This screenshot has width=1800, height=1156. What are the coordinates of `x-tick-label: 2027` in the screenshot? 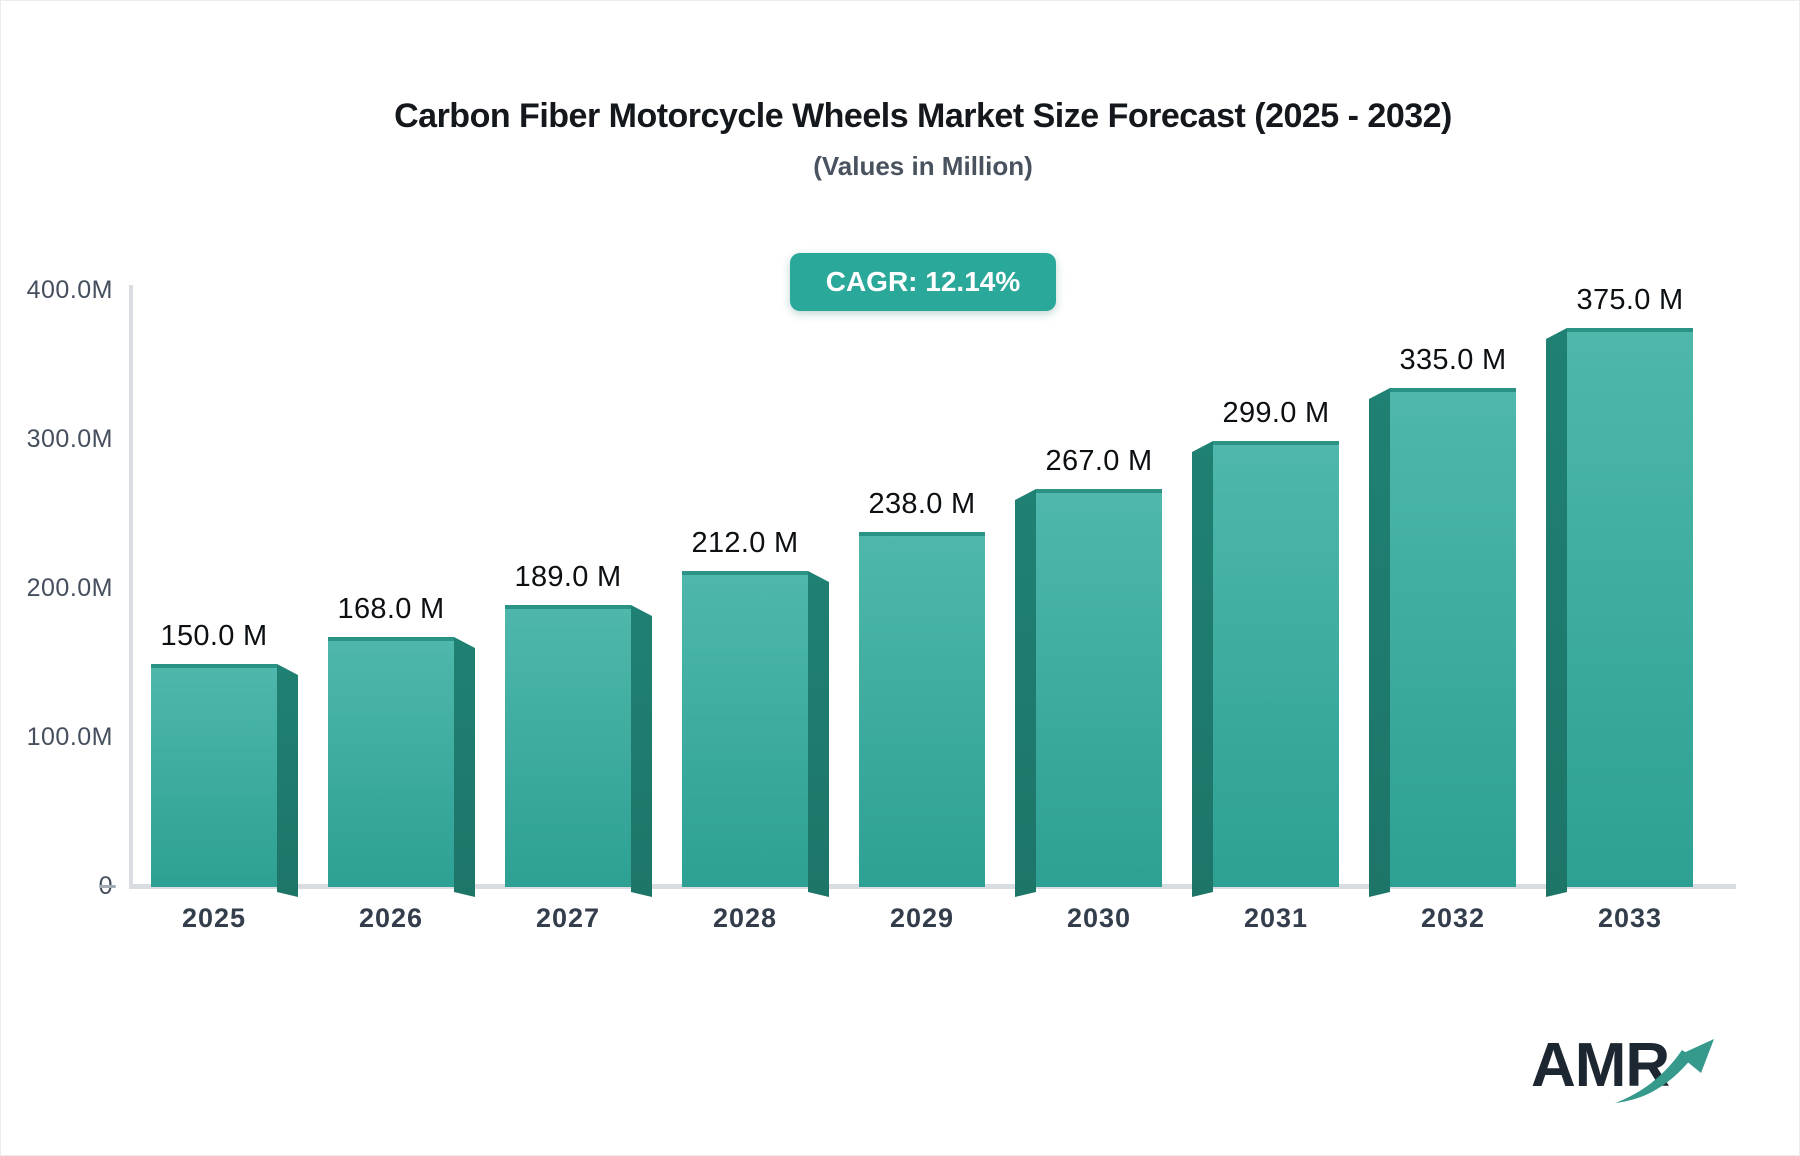 It's located at (568, 918).